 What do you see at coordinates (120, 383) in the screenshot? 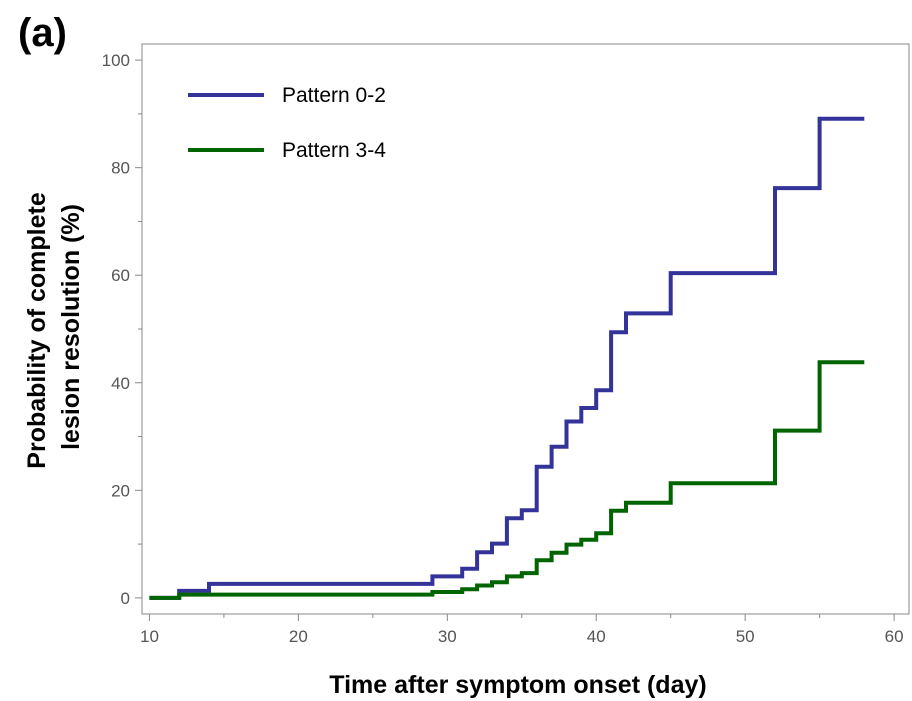
I see `y-tick-label: 40` at bounding box center [120, 383].